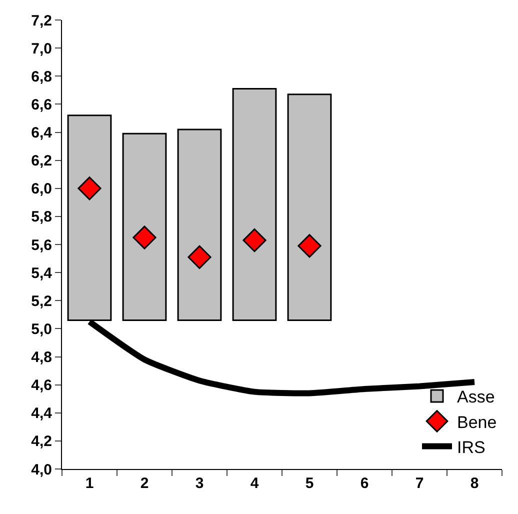  What do you see at coordinates (364, 483) in the screenshot?
I see `x-tick-label: 6` at bounding box center [364, 483].